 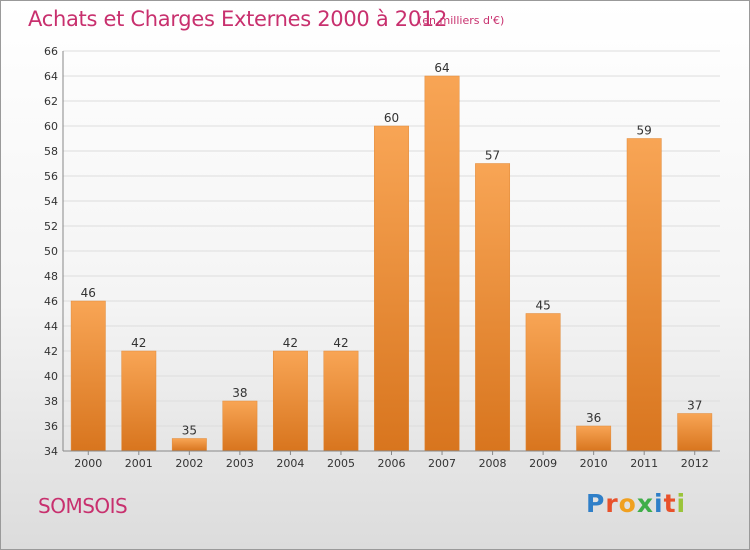 I want to click on x-tick-label: 2004, so click(x=290, y=463).